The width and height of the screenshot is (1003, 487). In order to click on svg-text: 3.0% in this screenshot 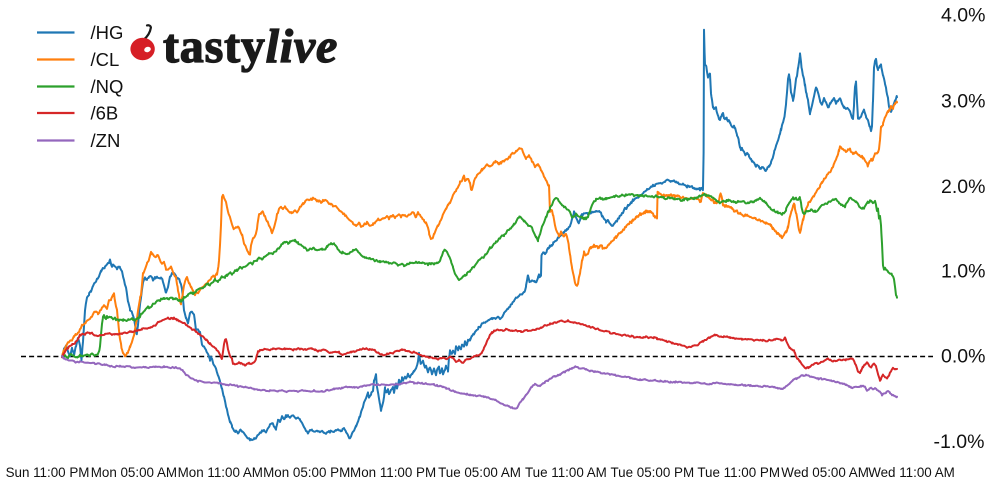, I will do `click(963, 102)`.